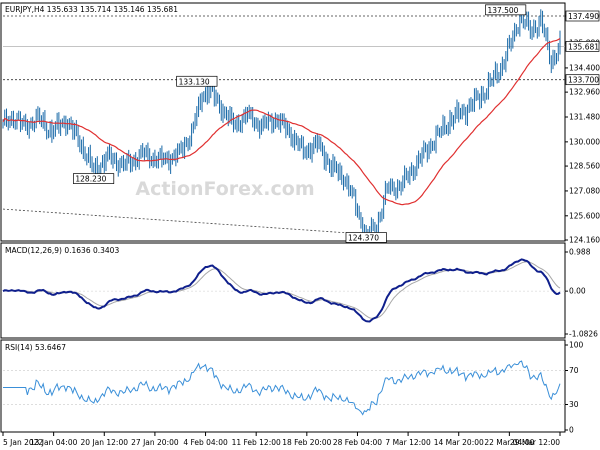  I want to click on rsi-ytick-label: 0, so click(571, 430).